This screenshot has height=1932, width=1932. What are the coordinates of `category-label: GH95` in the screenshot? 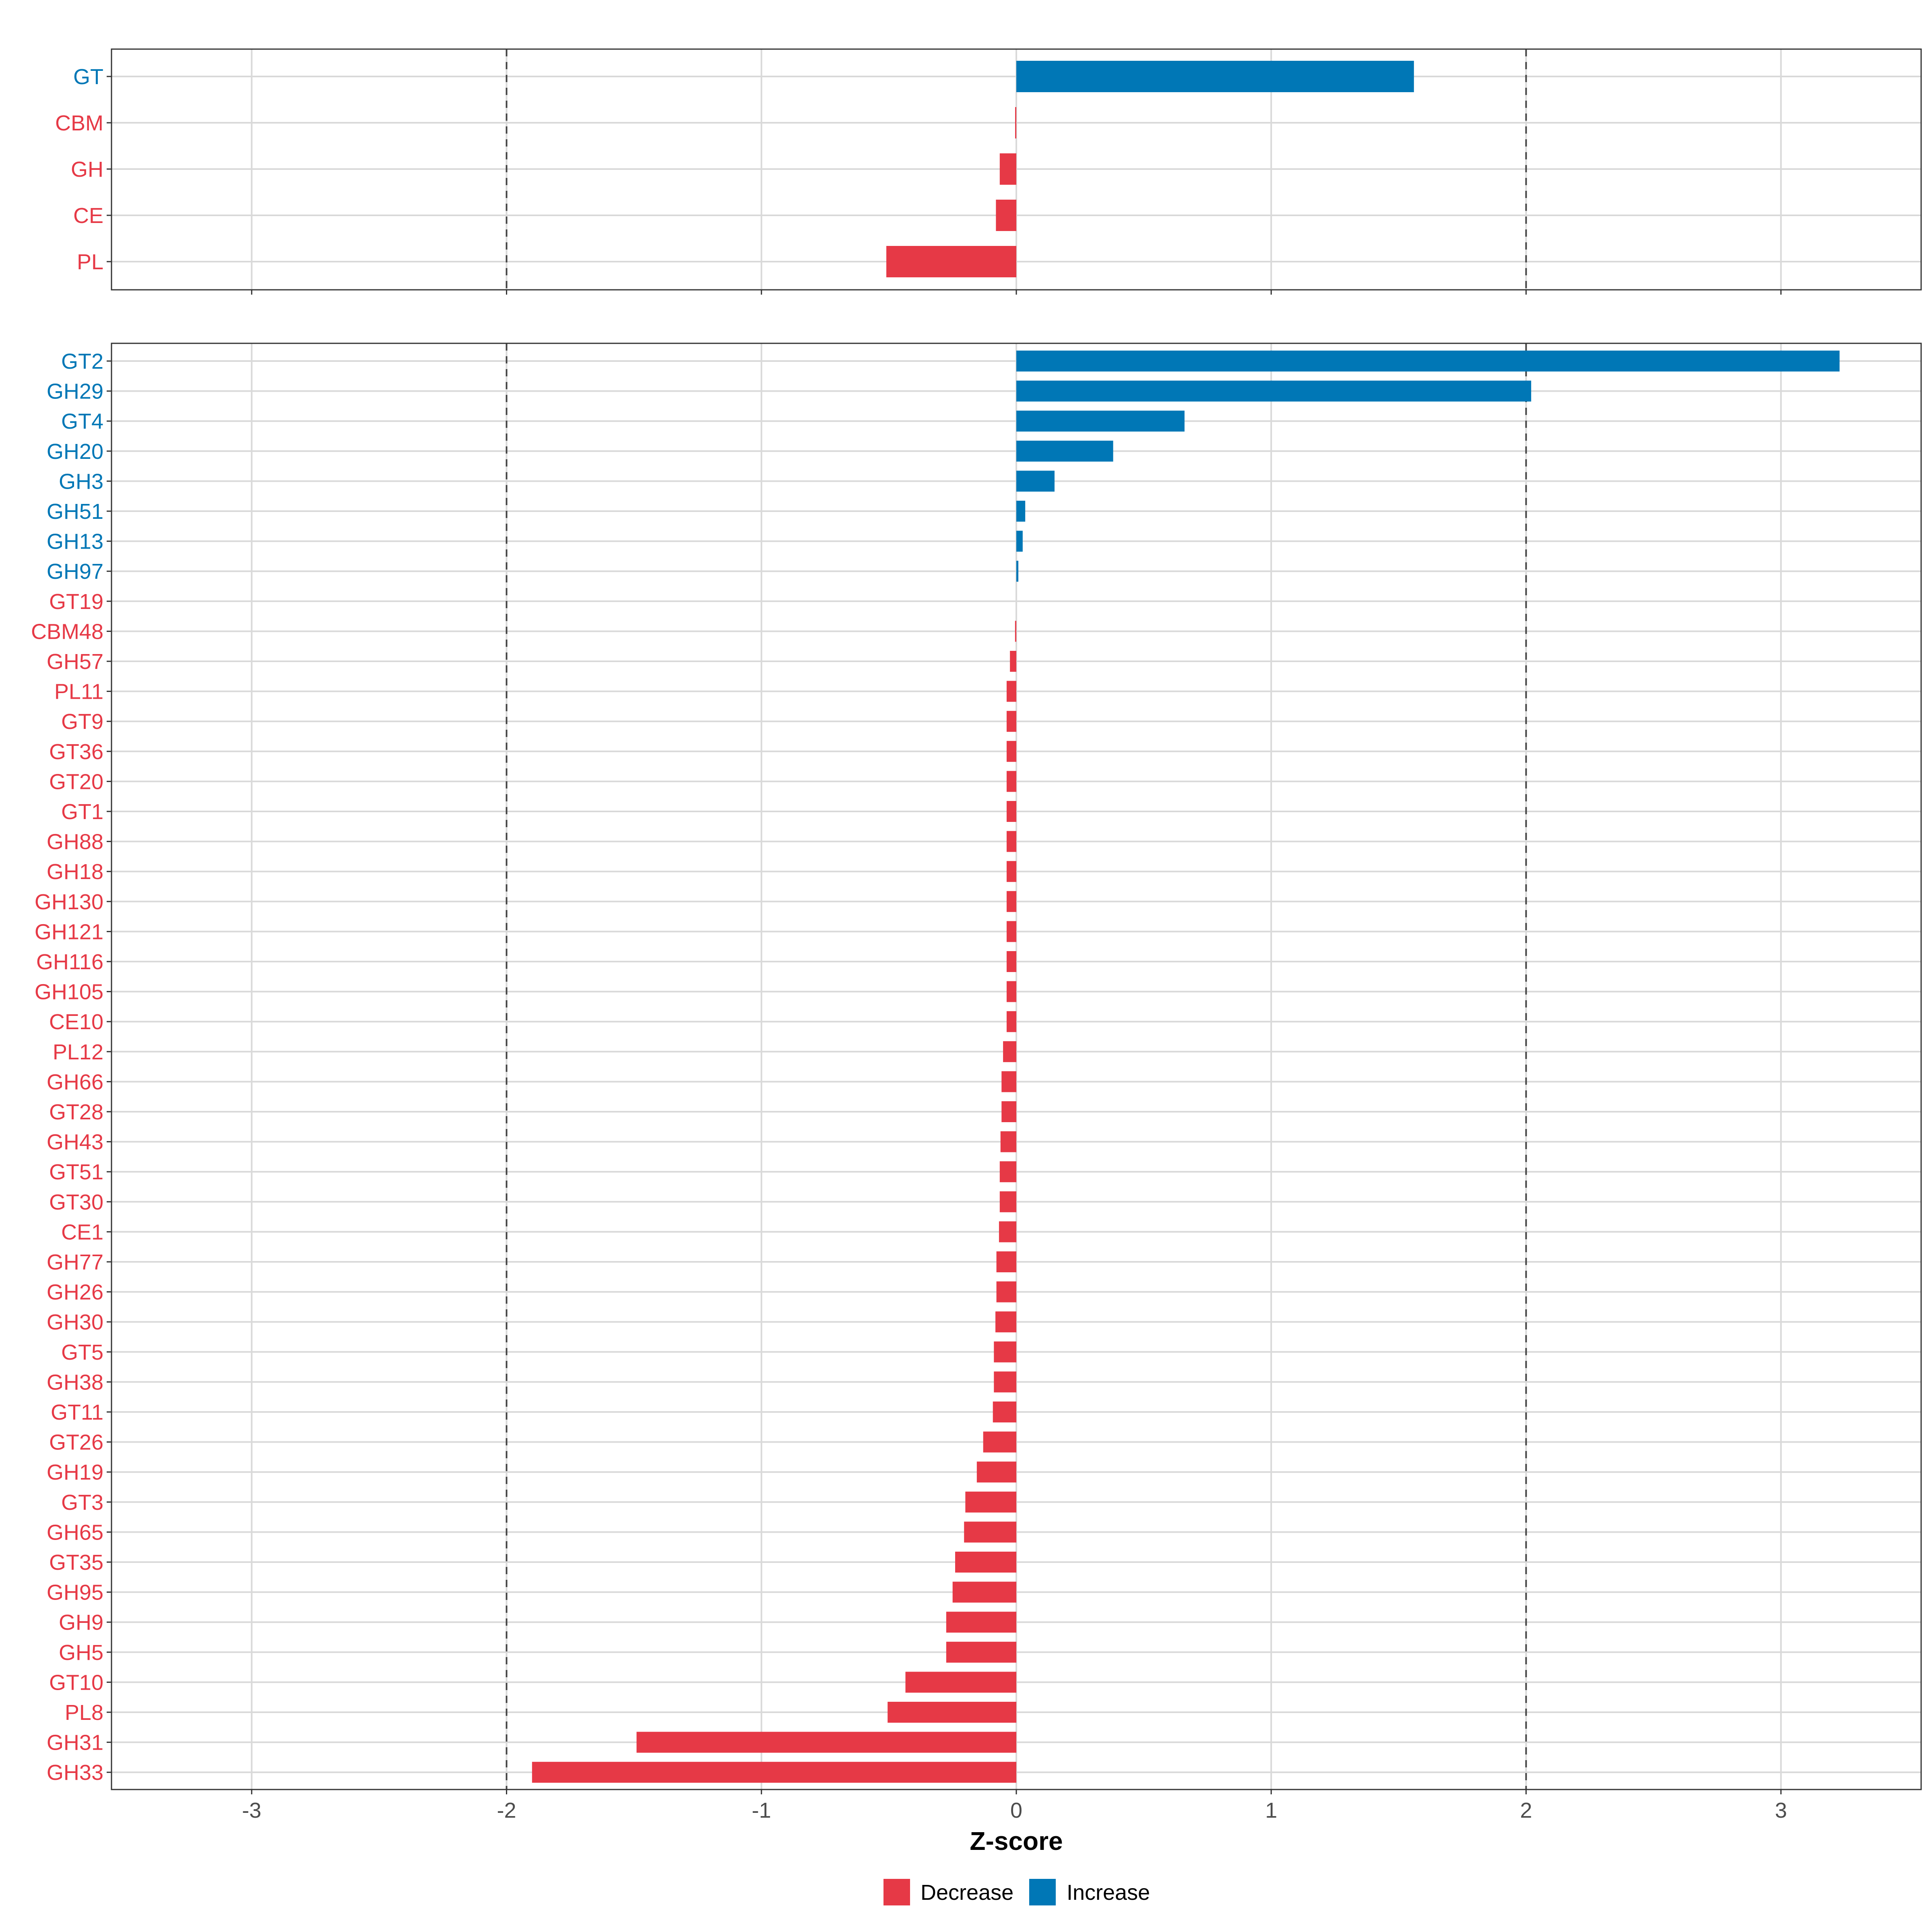 It's located at (75, 1593).